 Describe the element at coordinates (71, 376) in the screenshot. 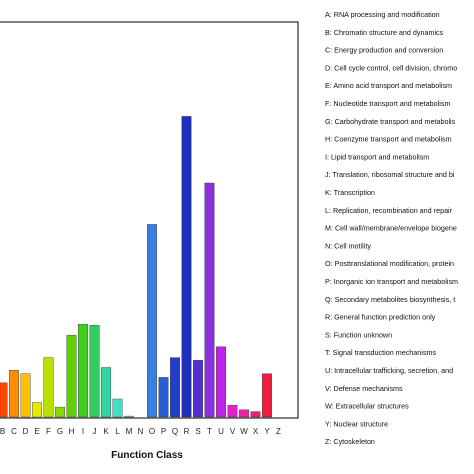

I see `bar-H` at that location.